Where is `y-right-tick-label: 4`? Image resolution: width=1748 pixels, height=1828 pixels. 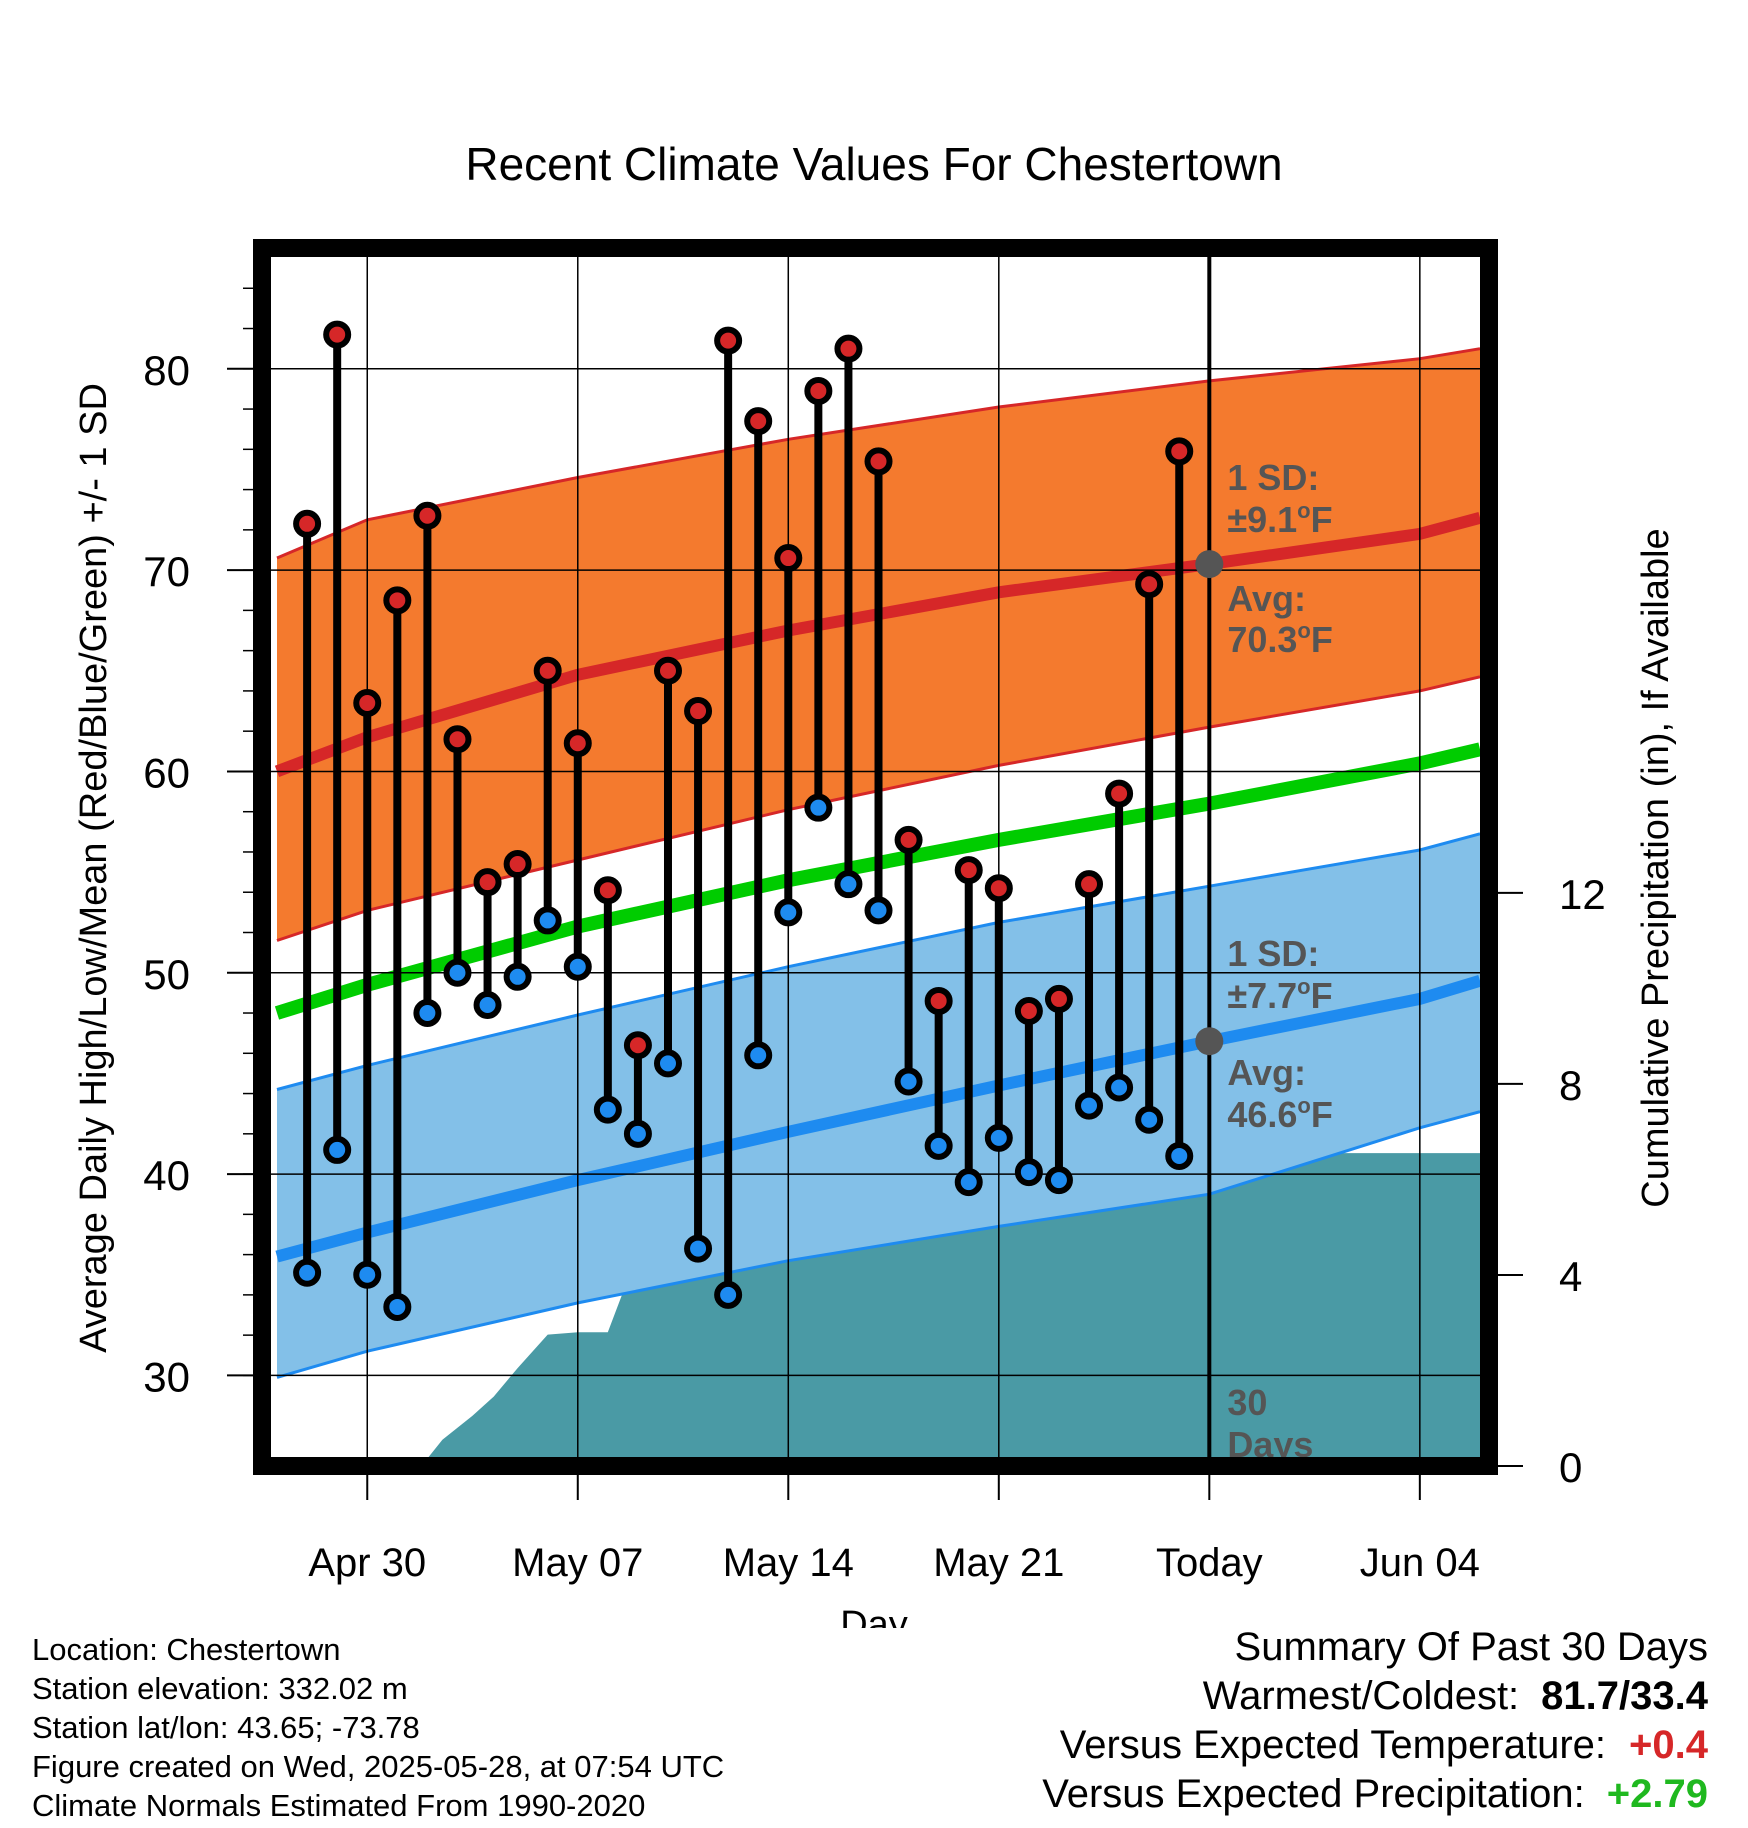
y-right-tick-label: 4 is located at coordinates (1570, 1276).